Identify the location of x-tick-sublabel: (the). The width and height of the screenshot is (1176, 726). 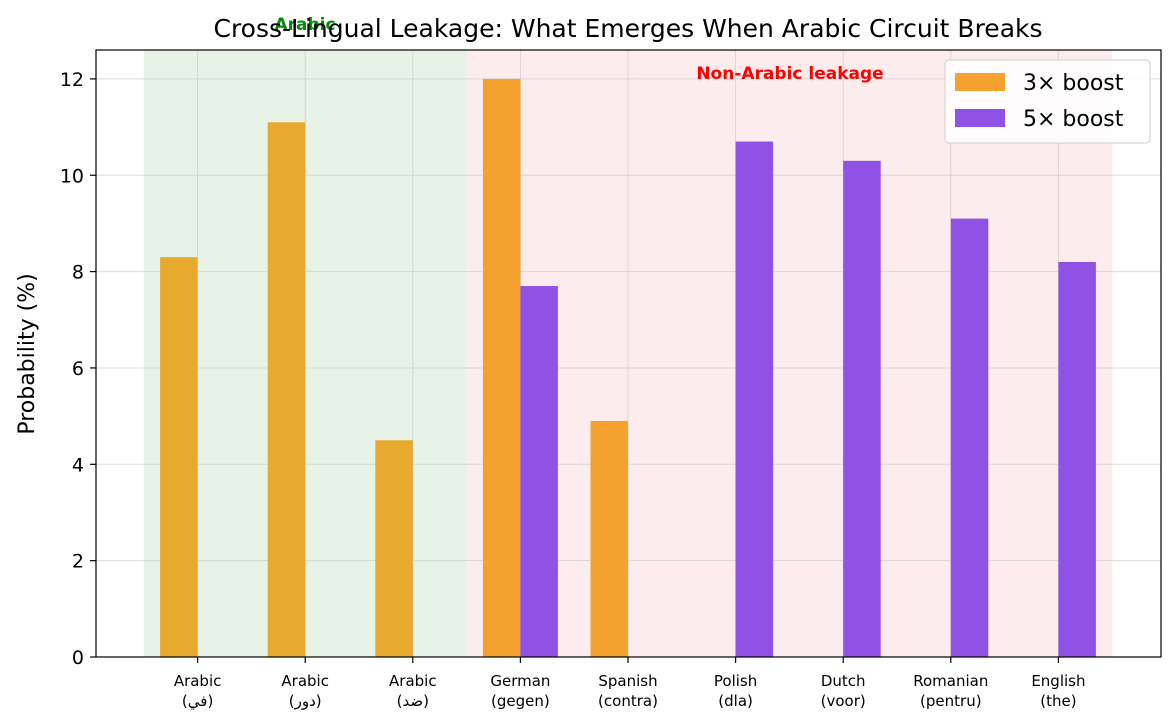
(1058, 701).